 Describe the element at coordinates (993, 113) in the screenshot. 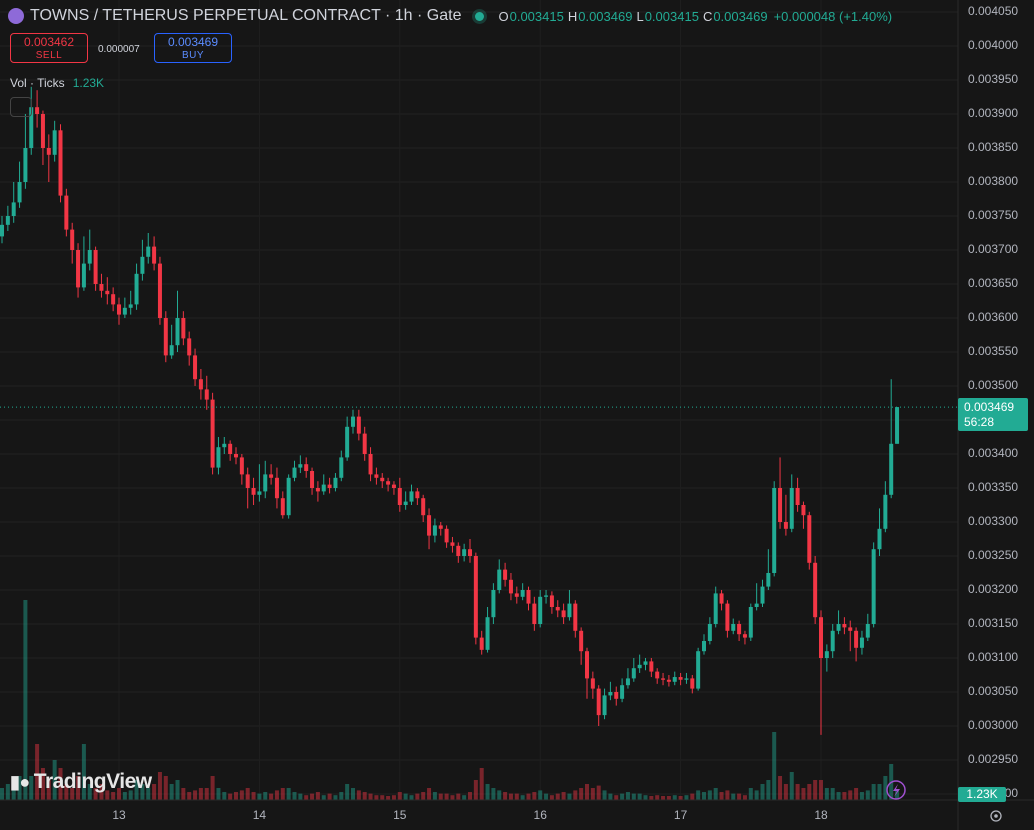

I see `y-tick-label: 0.003900` at that location.